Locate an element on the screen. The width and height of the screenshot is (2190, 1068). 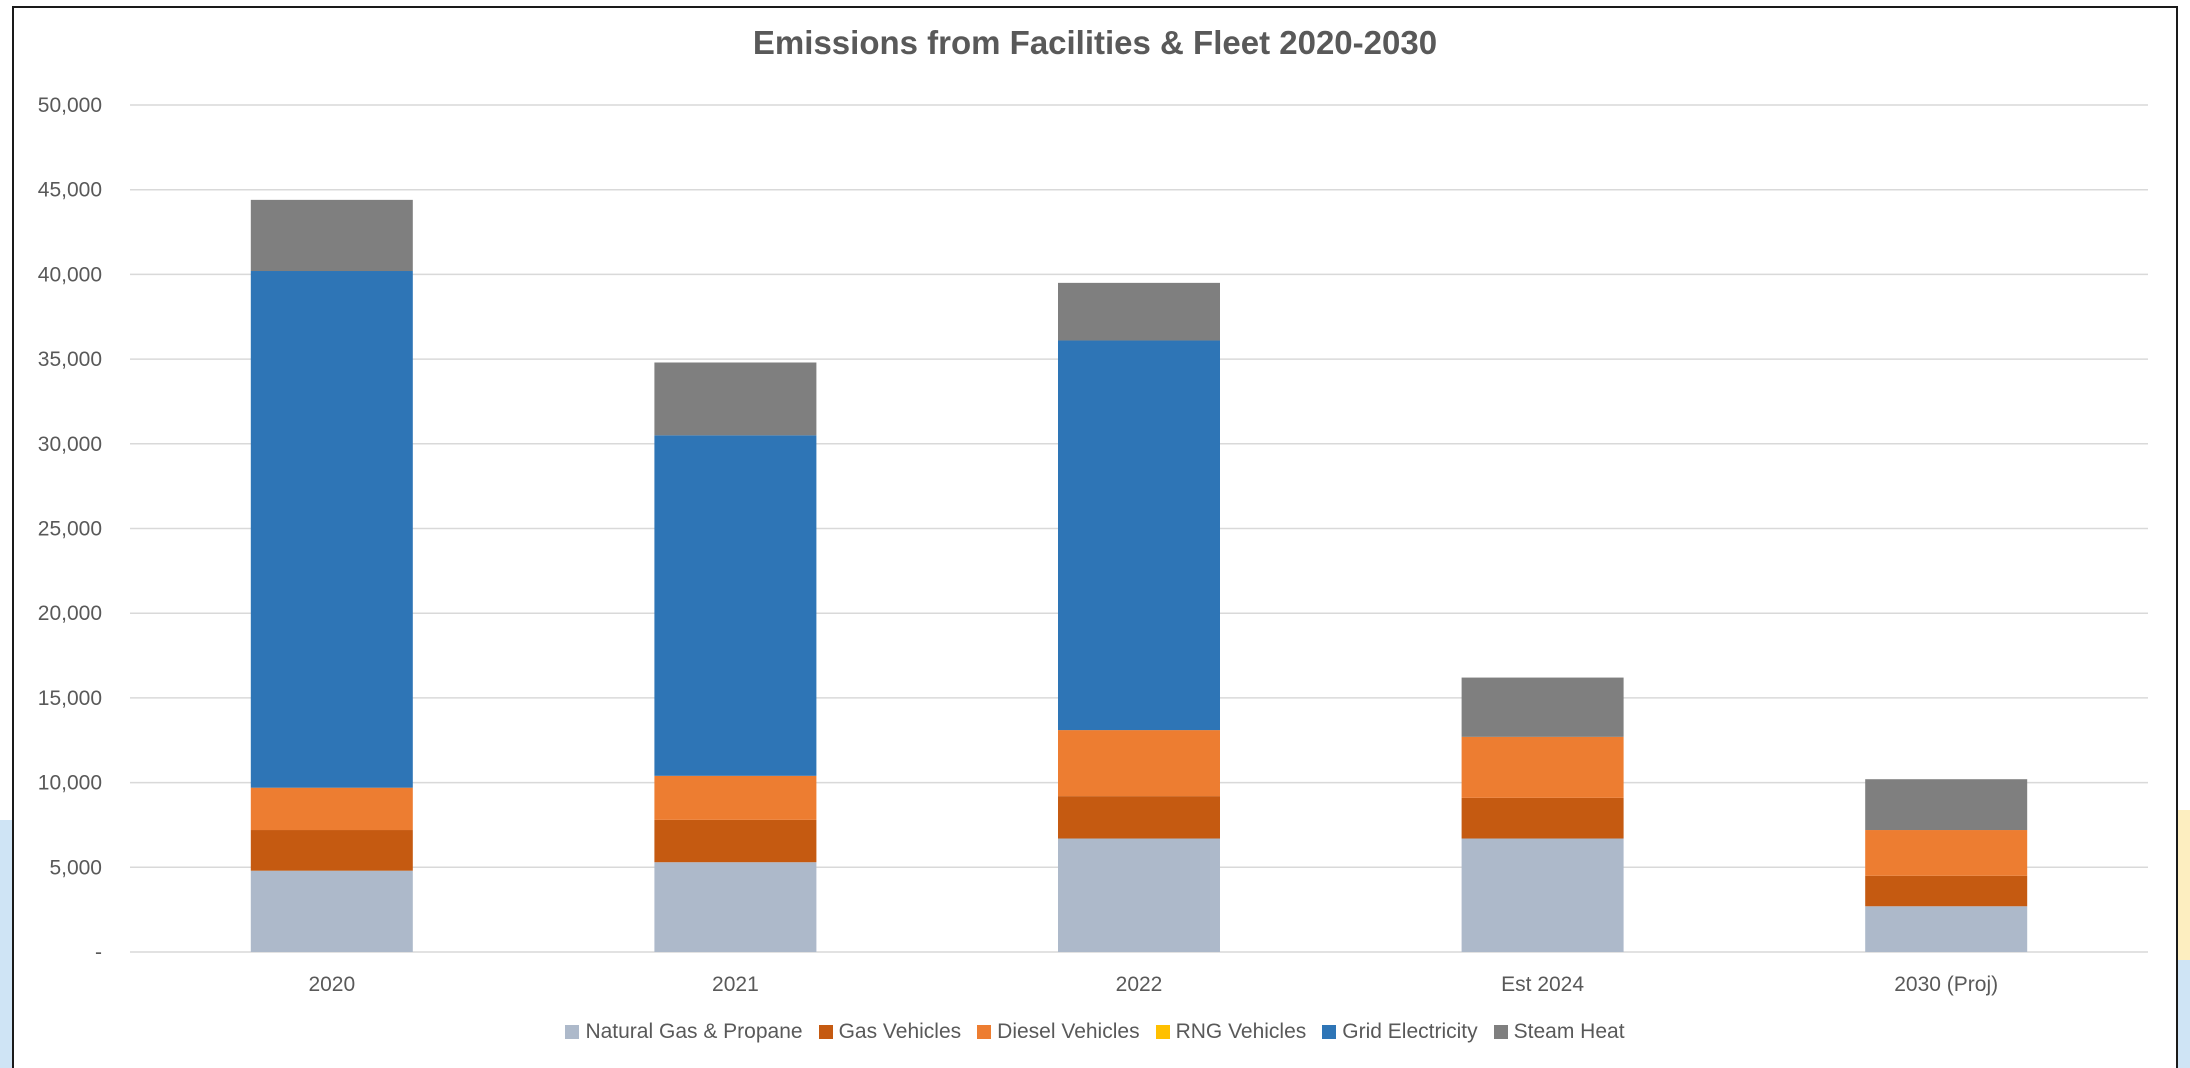
slide-background-right-blue is located at coordinates (2184, 1014).